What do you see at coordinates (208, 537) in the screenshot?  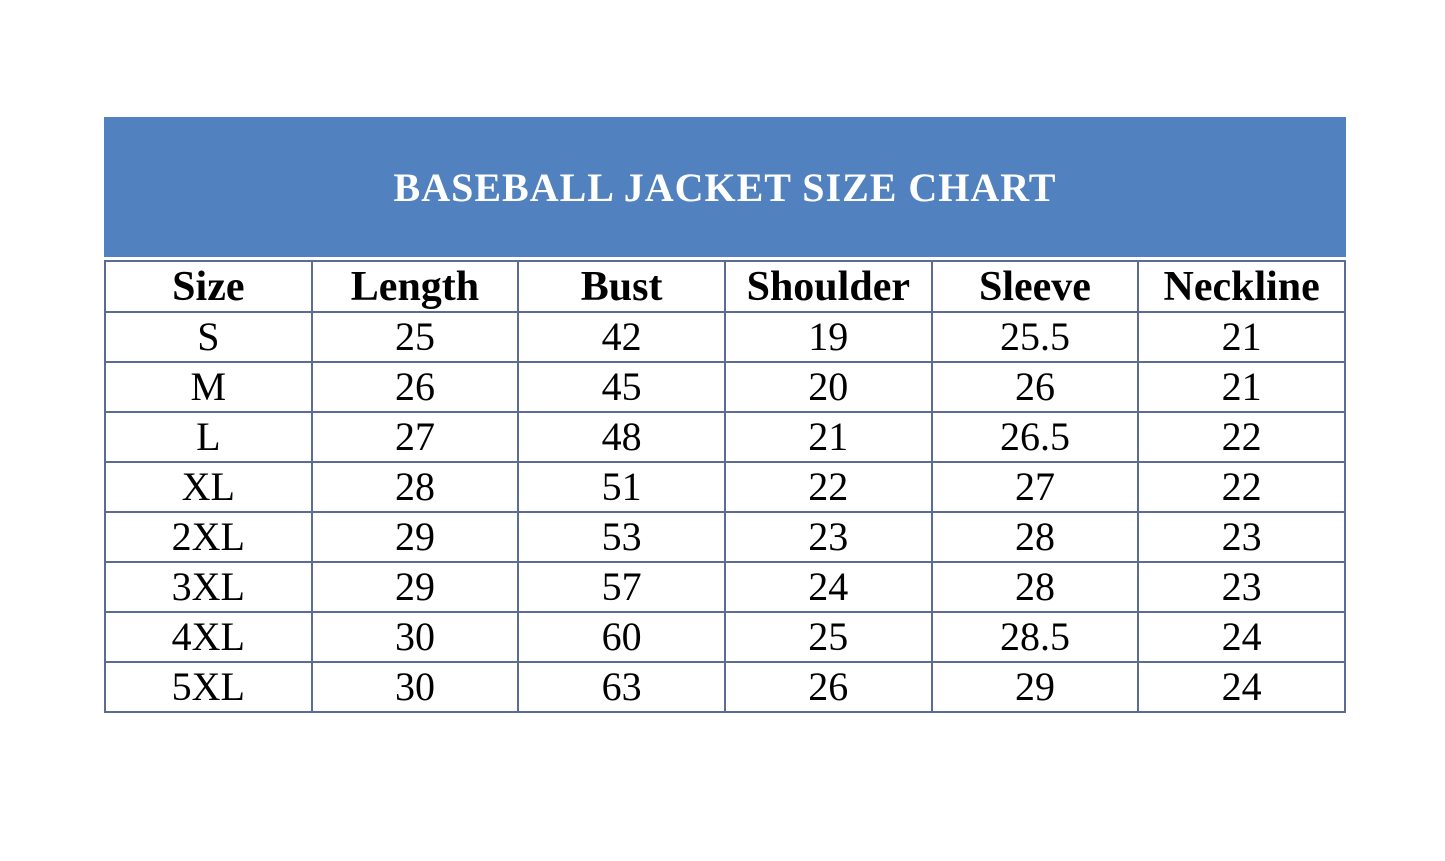 I see `size-label-cell: 2XL` at bounding box center [208, 537].